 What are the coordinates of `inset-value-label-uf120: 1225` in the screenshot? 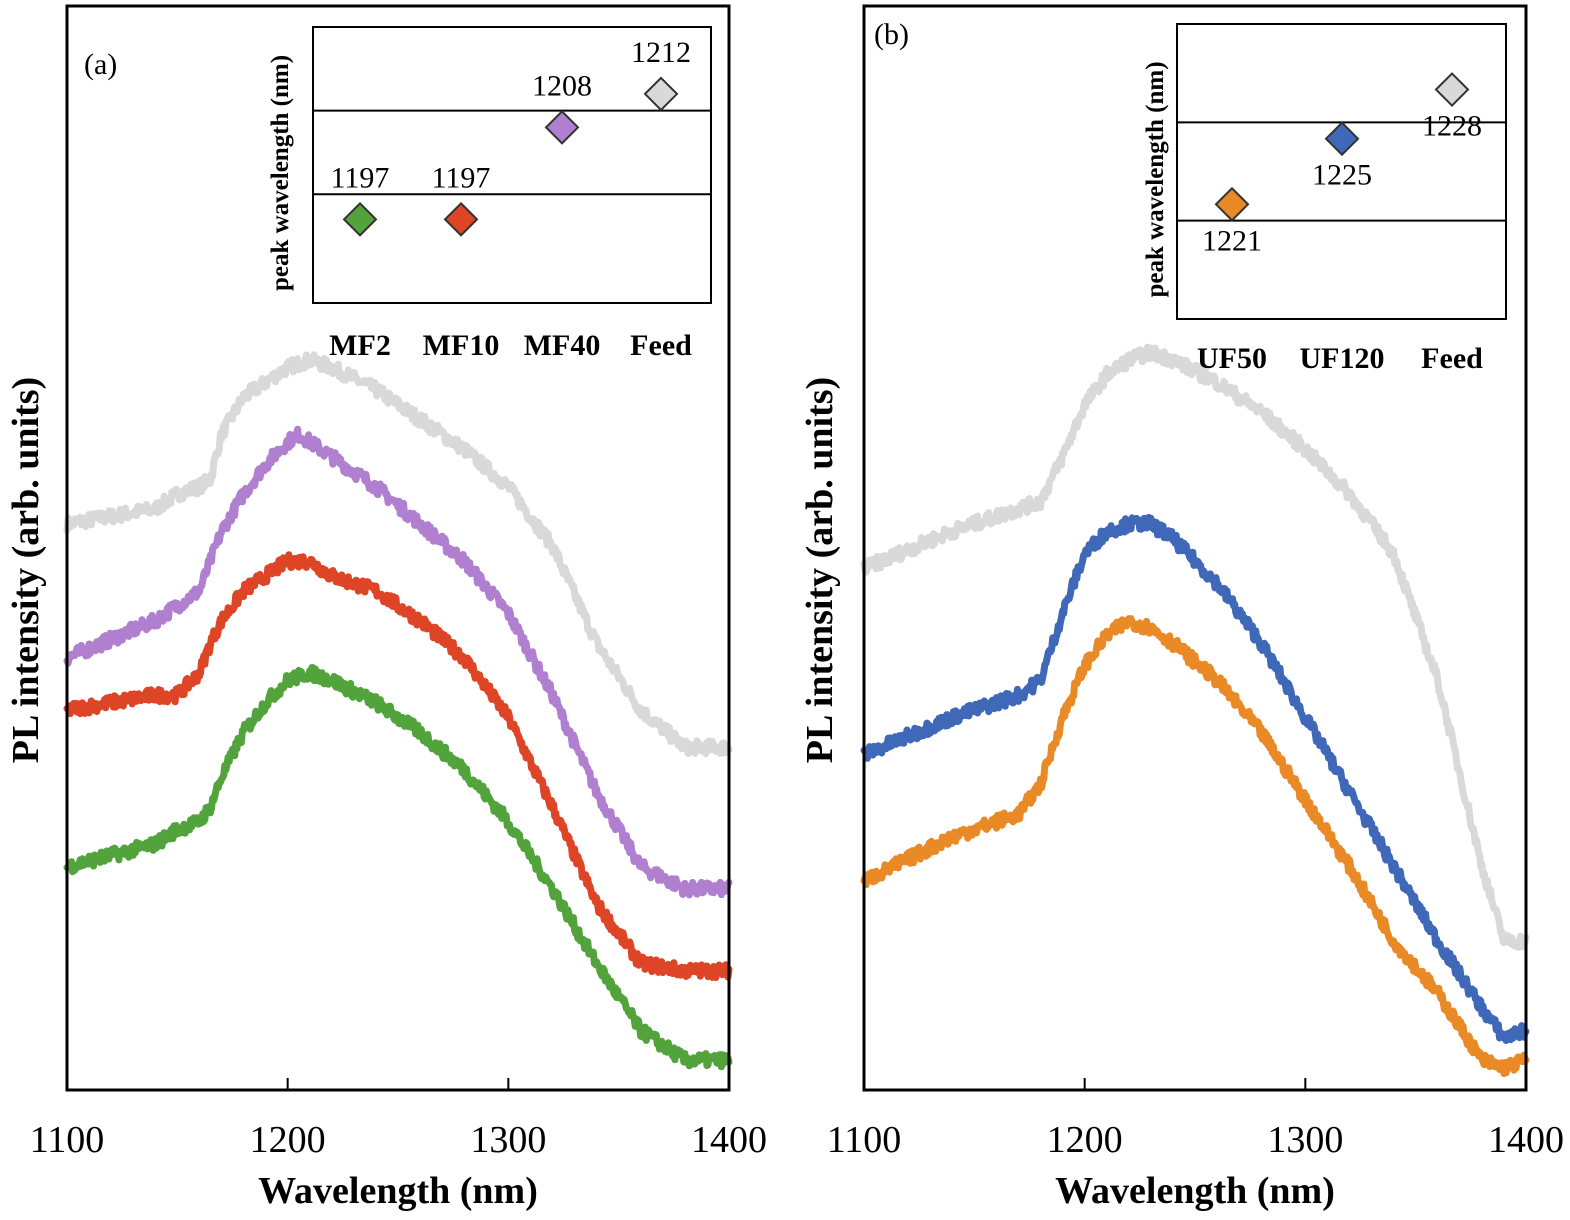 It's located at (1342, 175).